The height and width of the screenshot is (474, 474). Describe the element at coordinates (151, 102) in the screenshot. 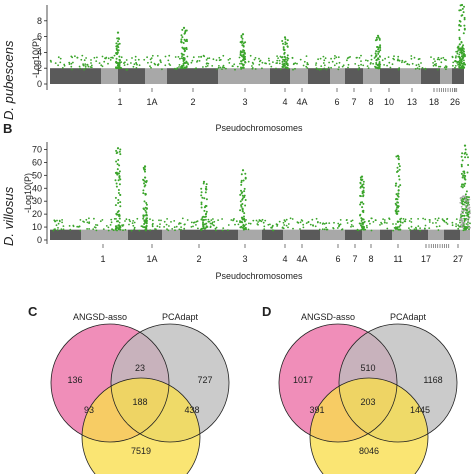

I see `chromosome-label: 1A` at that location.